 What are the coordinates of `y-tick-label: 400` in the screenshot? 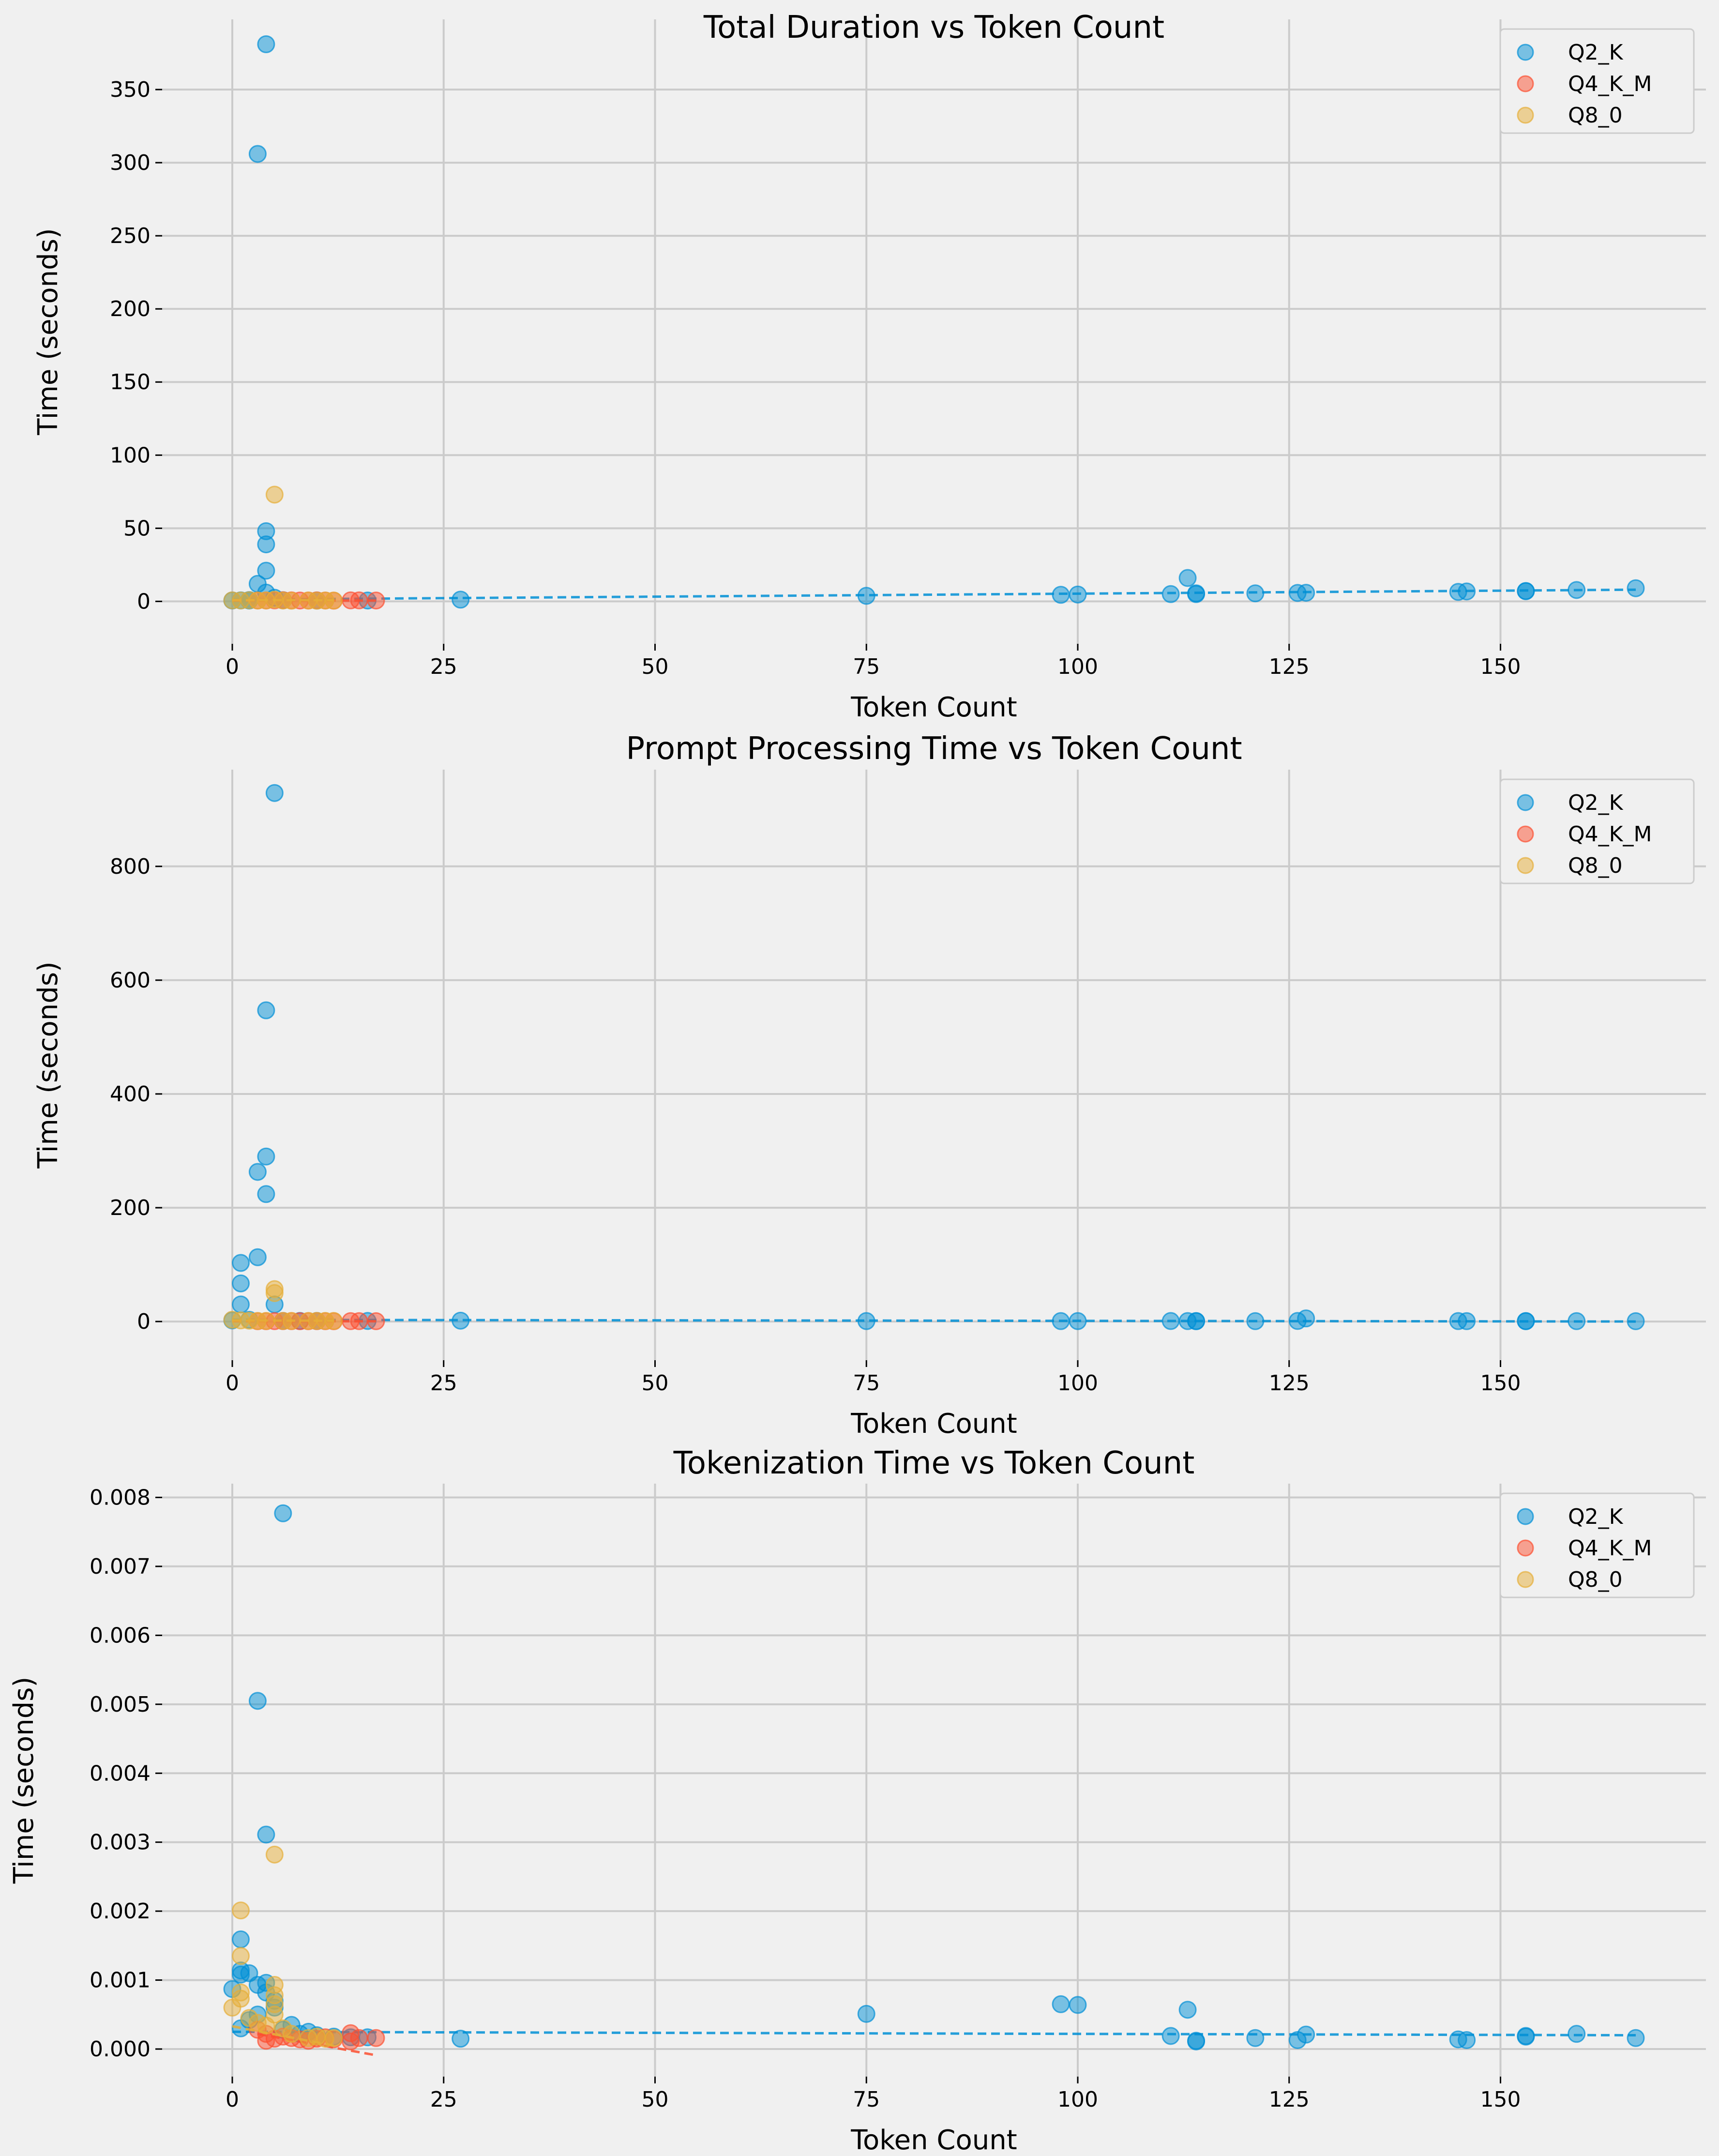 It's located at (130, 1094).